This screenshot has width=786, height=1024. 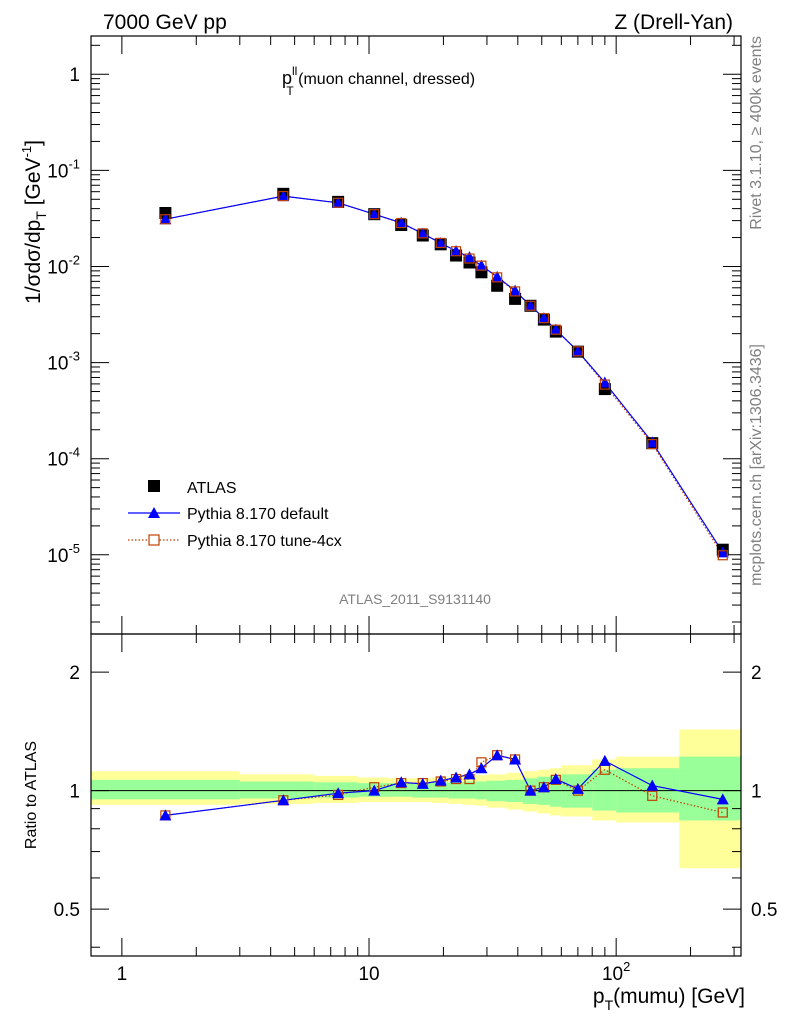 I want to click on atlas-point, so click(x=165, y=213).